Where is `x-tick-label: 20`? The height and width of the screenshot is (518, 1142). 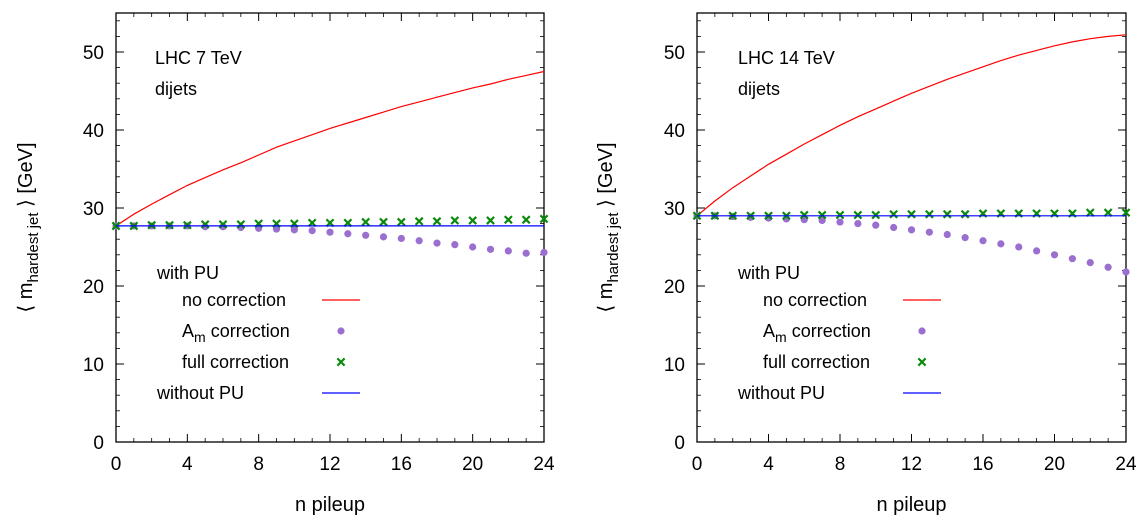
x-tick-label: 20 is located at coordinates (472, 464).